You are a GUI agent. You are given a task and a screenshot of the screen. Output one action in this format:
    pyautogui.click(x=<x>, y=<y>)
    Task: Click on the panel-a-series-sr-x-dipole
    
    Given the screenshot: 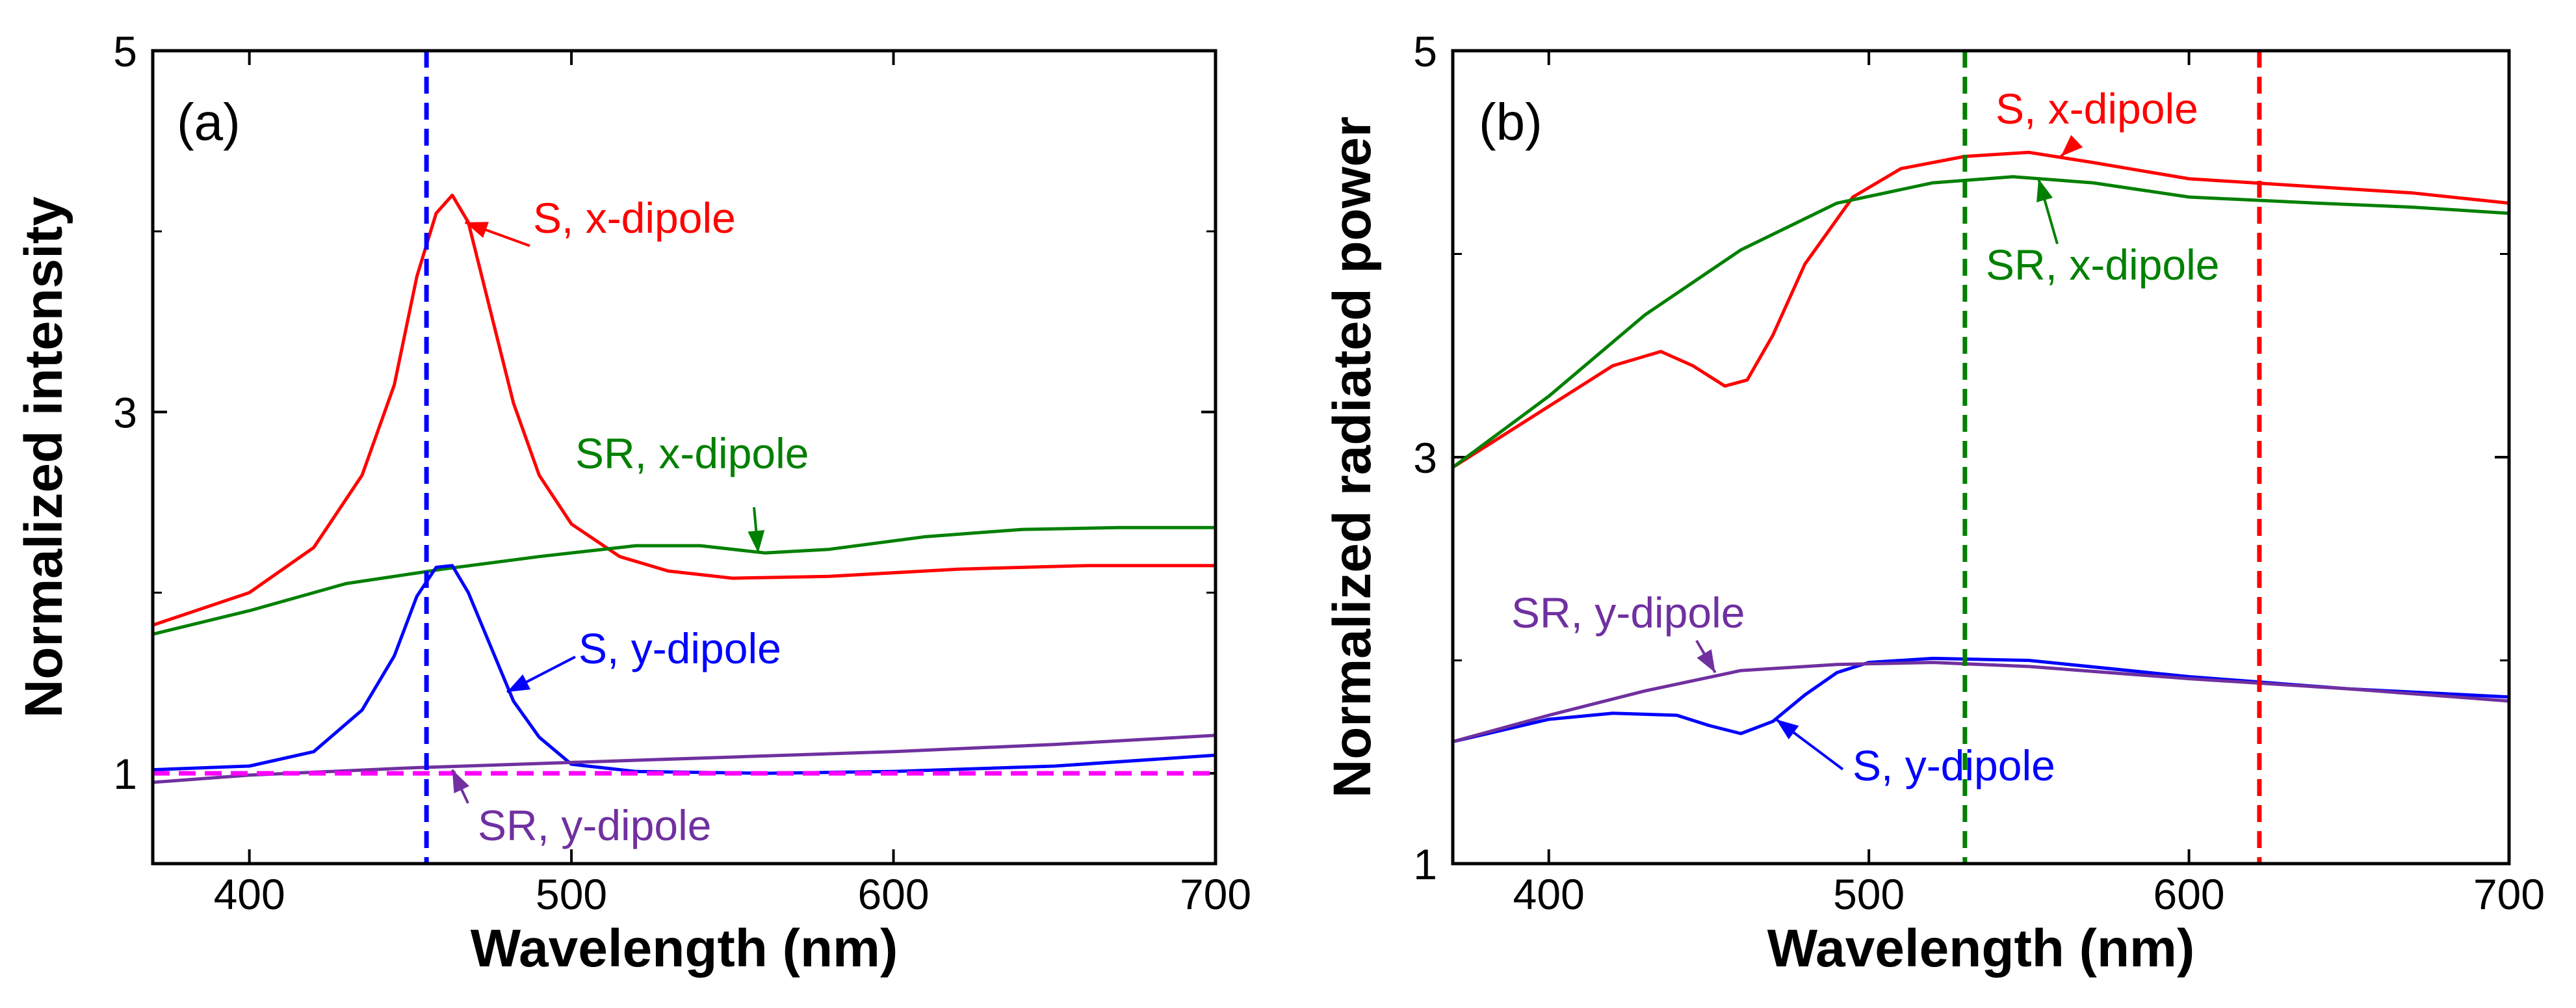 What is the action you would take?
    pyautogui.click(x=684, y=580)
    